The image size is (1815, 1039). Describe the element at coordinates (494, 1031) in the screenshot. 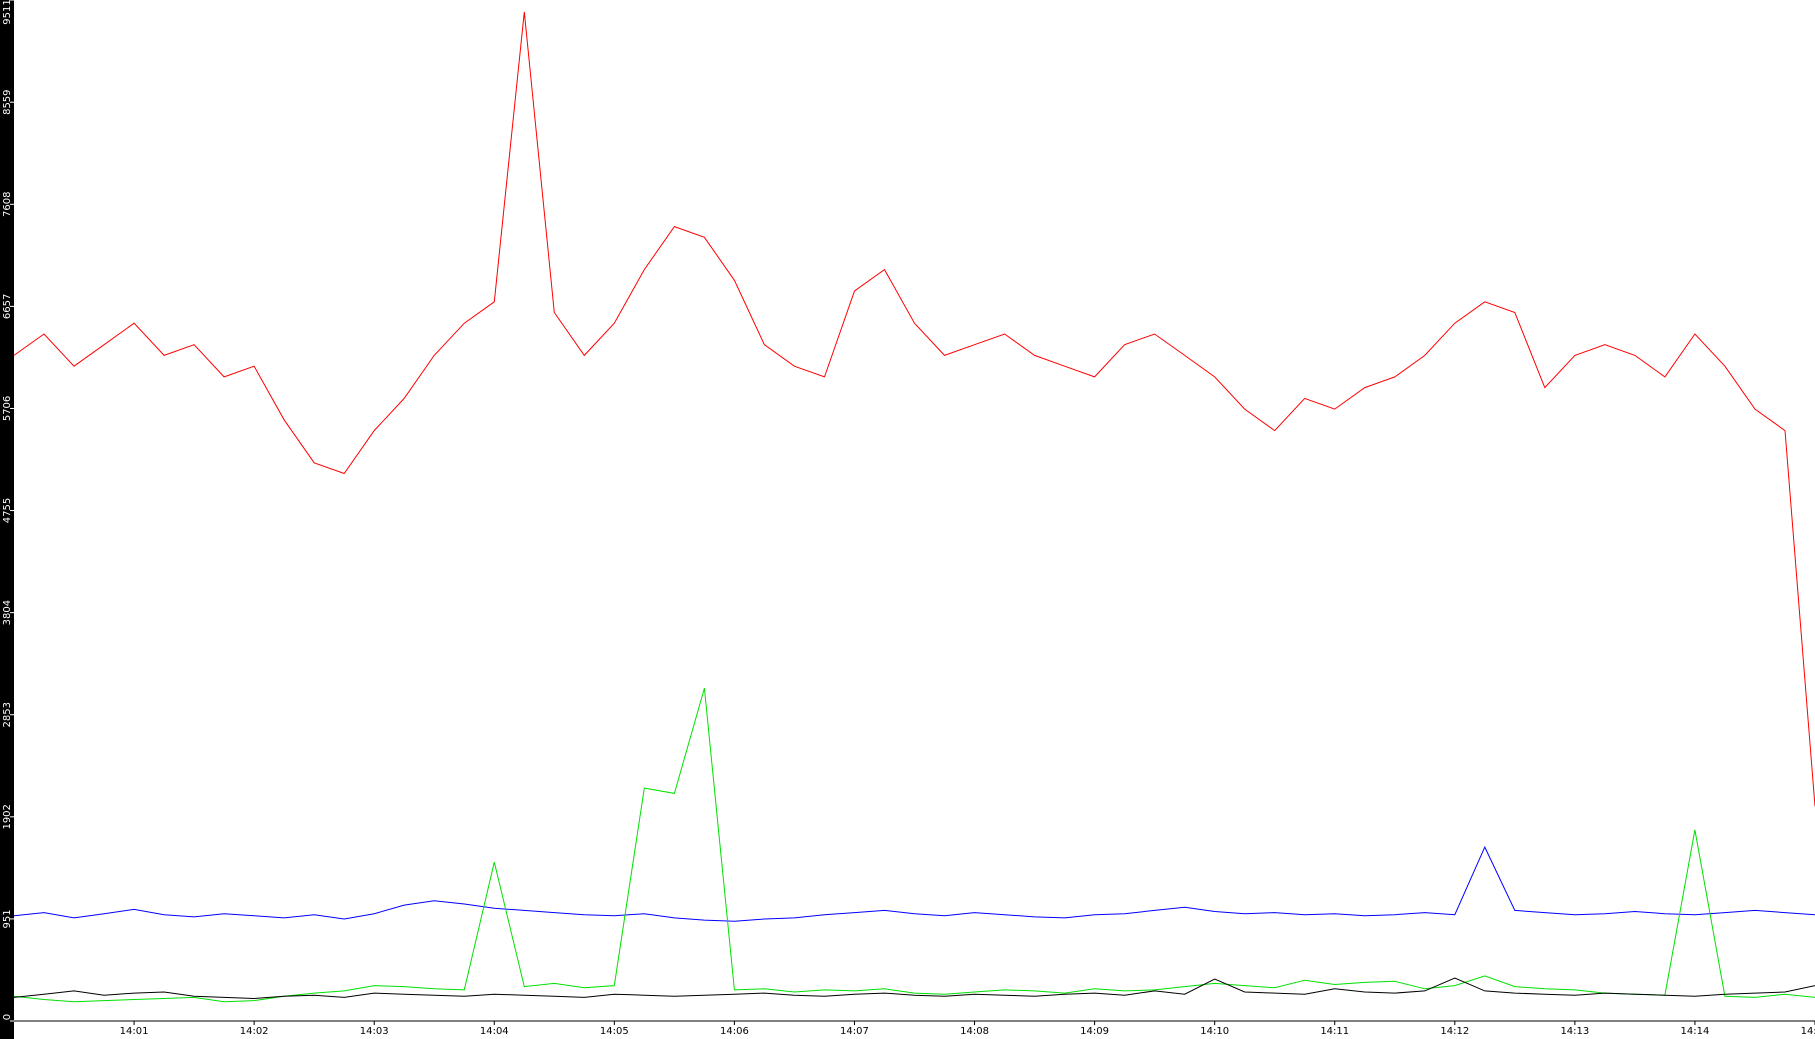

I see `x-tick-label: 14:04` at that location.